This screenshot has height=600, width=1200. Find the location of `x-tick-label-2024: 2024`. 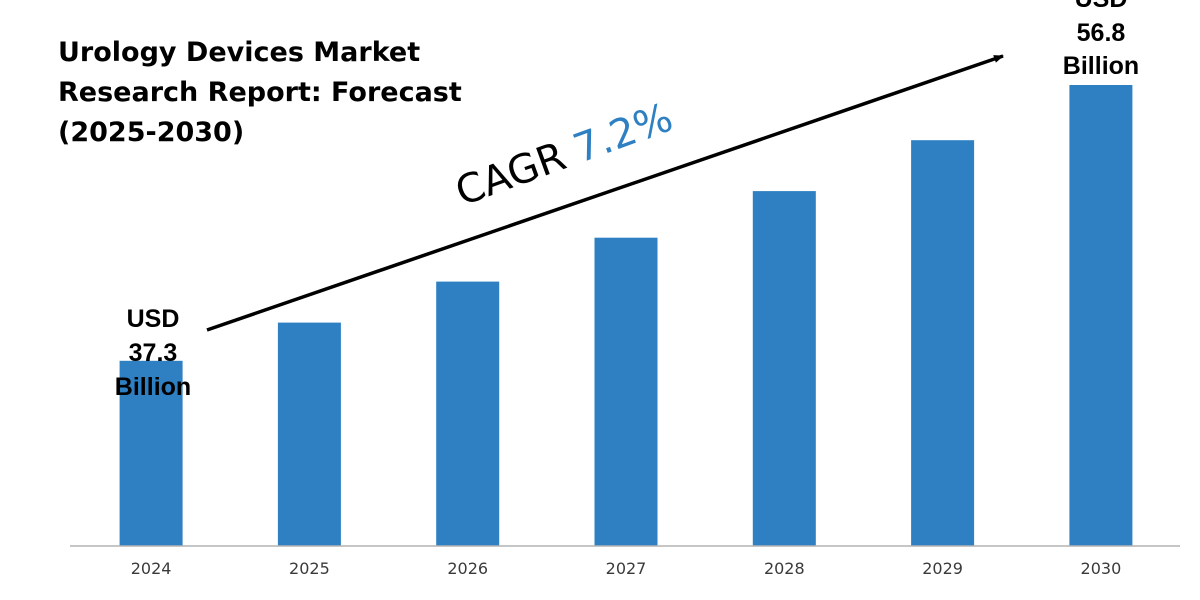

x-tick-label-2024: 2024 is located at coordinates (151, 568).